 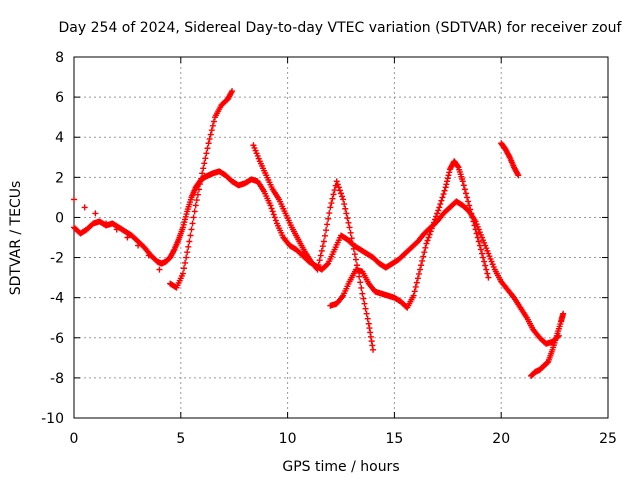 What do you see at coordinates (59, 138) in the screenshot?
I see `y-tick-label: 4` at bounding box center [59, 138].